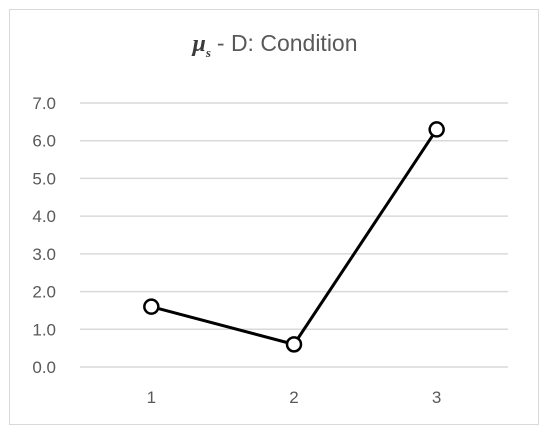  Describe the element at coordinates (44, 254) in the screenshot. I see `y-tick-label: 3.0` at that location.